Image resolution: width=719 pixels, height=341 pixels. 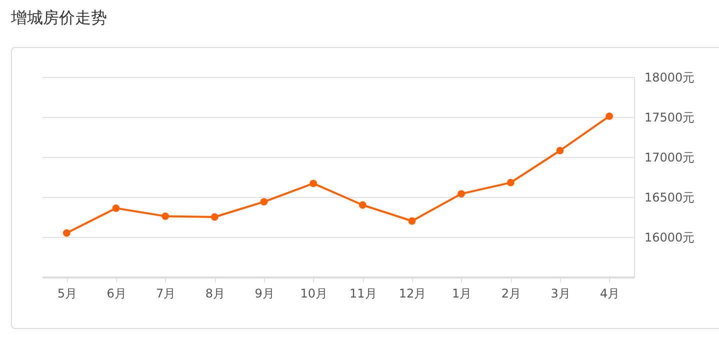 I want to click on x-tick-label: 3月, so click(x=560, y=293).